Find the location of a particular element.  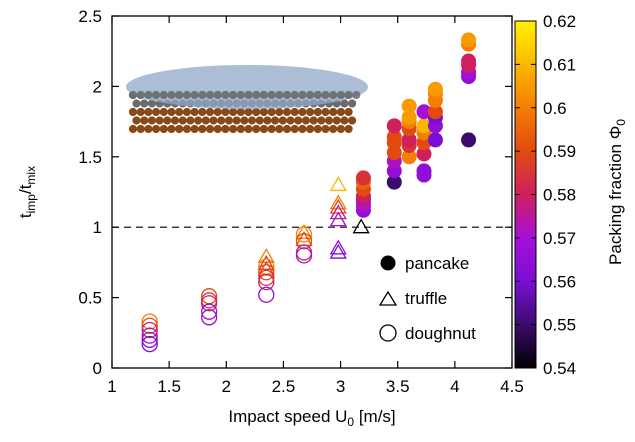

colorbar-tick-label: 0.54 is located at coordinates (559, 368).